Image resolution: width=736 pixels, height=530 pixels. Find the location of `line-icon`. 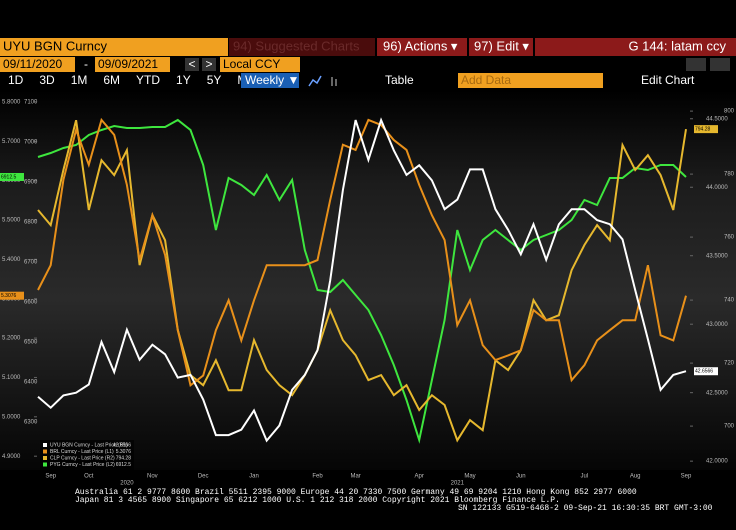

line-icon is located at coordinates (315, 81).